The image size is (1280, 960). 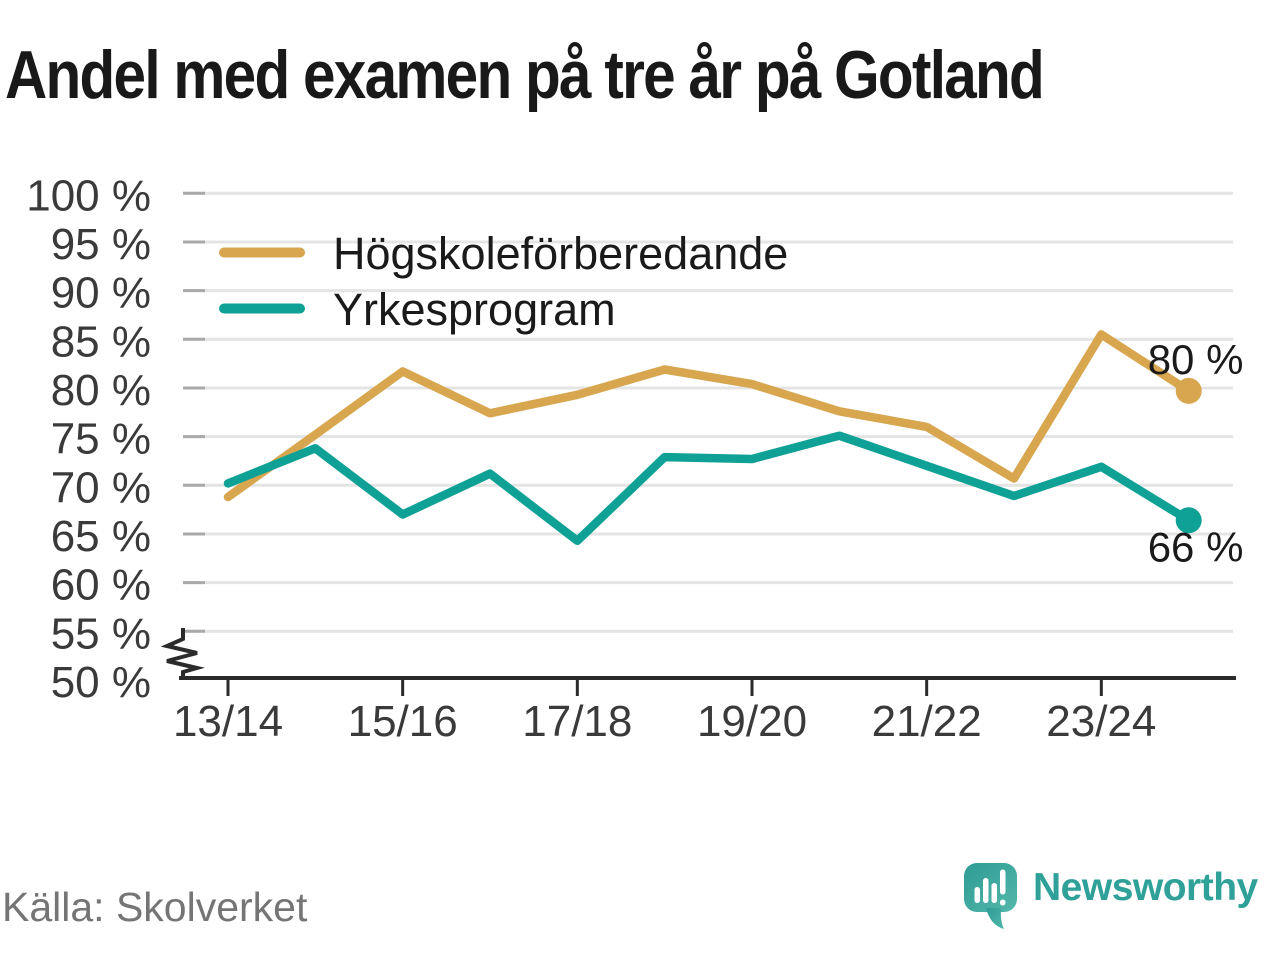 I want to click on x-tick-label: 17/18, so click(x=577, y=721).